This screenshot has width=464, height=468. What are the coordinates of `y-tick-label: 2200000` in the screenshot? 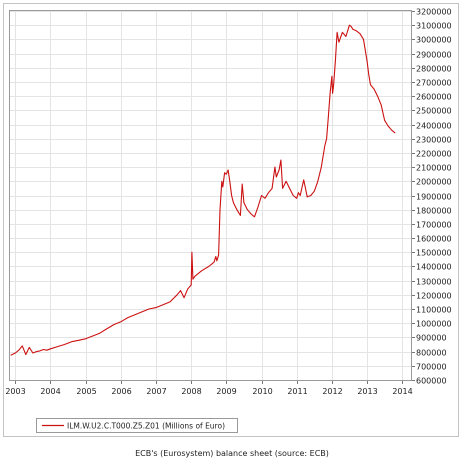 It's located at (434, 154).